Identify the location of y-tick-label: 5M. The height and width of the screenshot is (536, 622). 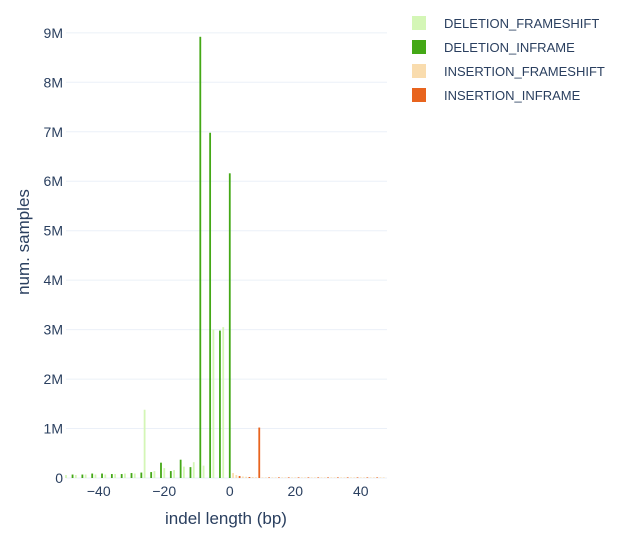
(53, 231).